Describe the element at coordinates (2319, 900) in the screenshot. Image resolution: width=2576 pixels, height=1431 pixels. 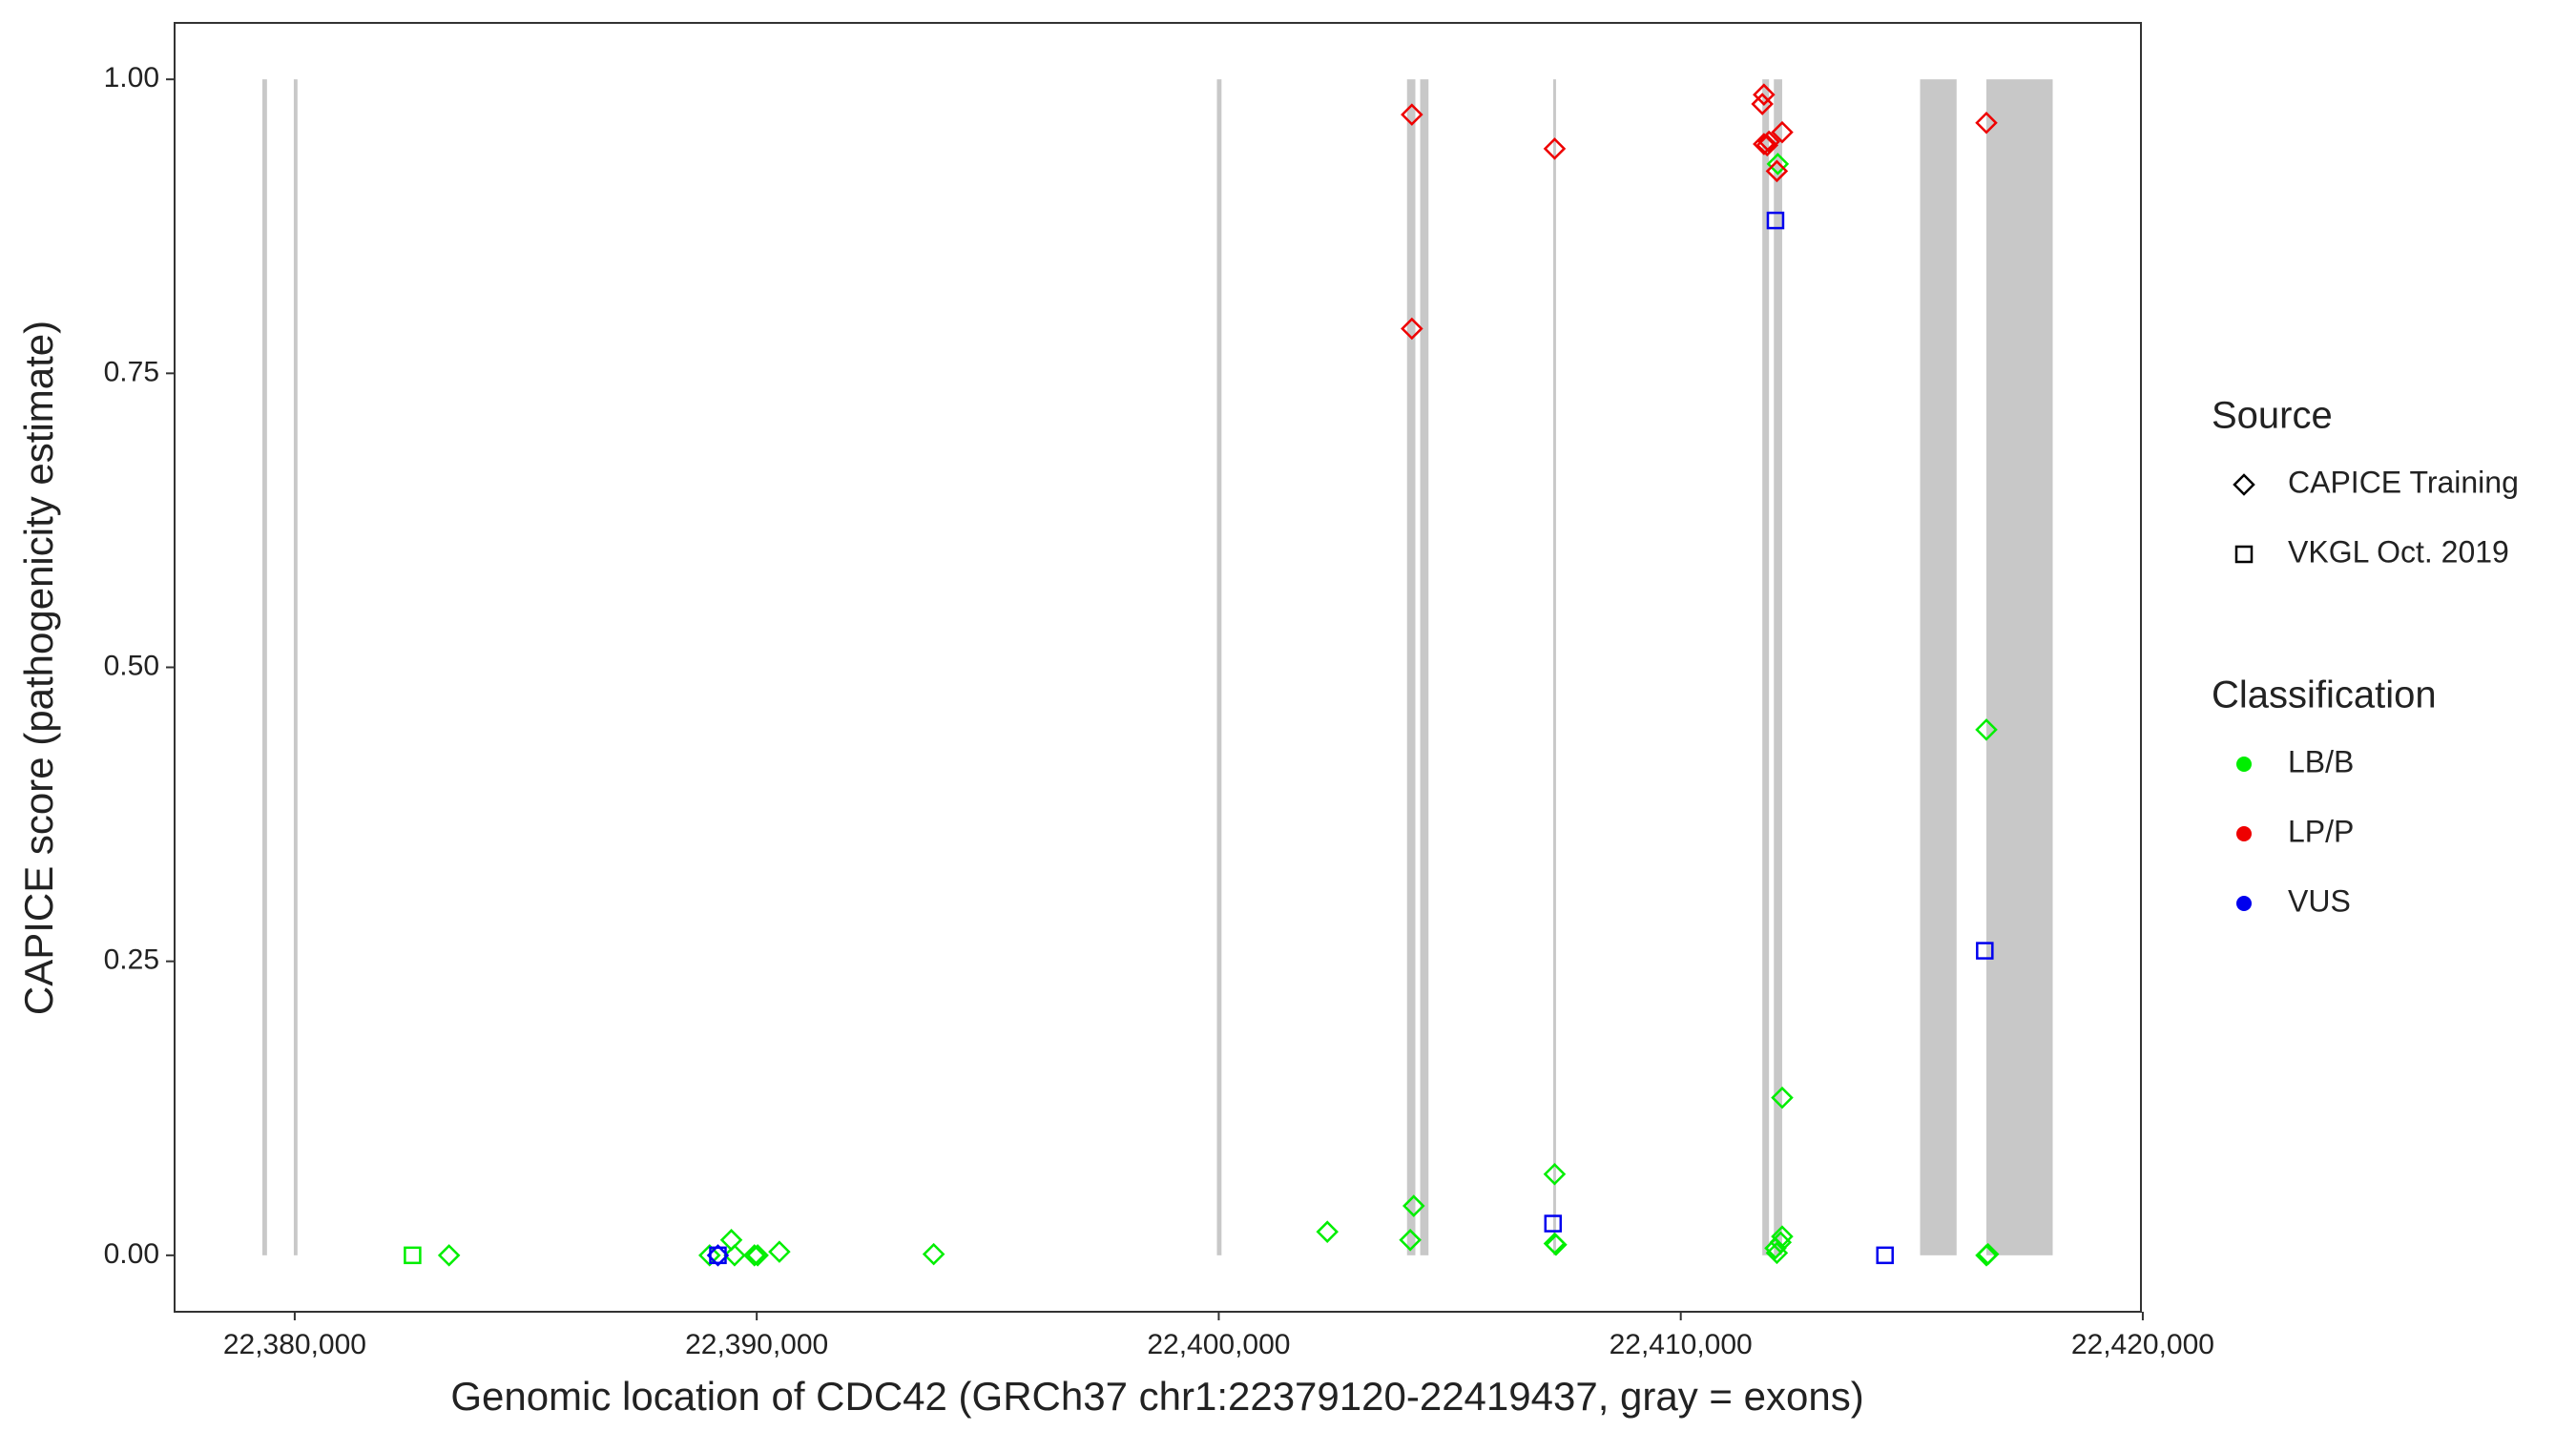
I see `legend-label: VUS` at that location.